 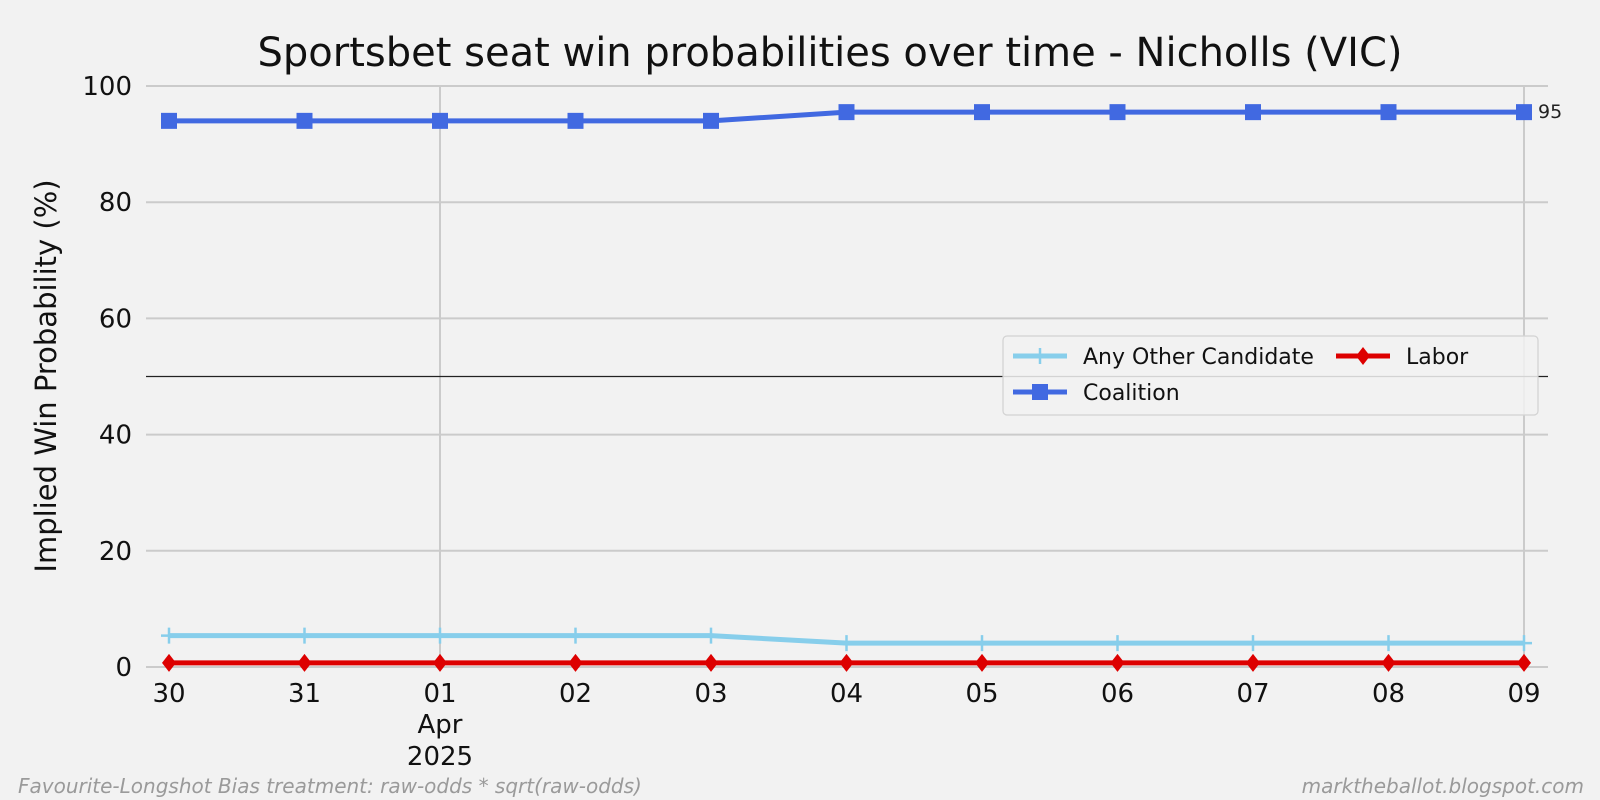 I want to click on series-any-other-candidate, so click(x=846, y=639).